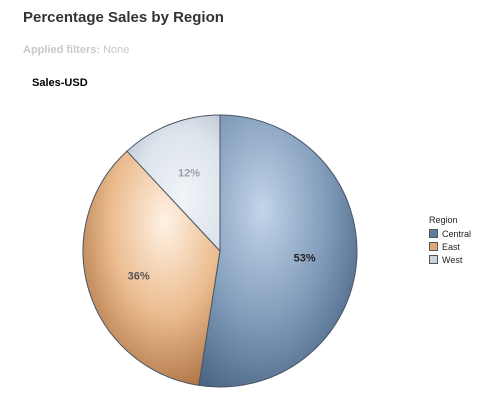  I want to click on filters-label: Applied filters:, so click(62, 50).